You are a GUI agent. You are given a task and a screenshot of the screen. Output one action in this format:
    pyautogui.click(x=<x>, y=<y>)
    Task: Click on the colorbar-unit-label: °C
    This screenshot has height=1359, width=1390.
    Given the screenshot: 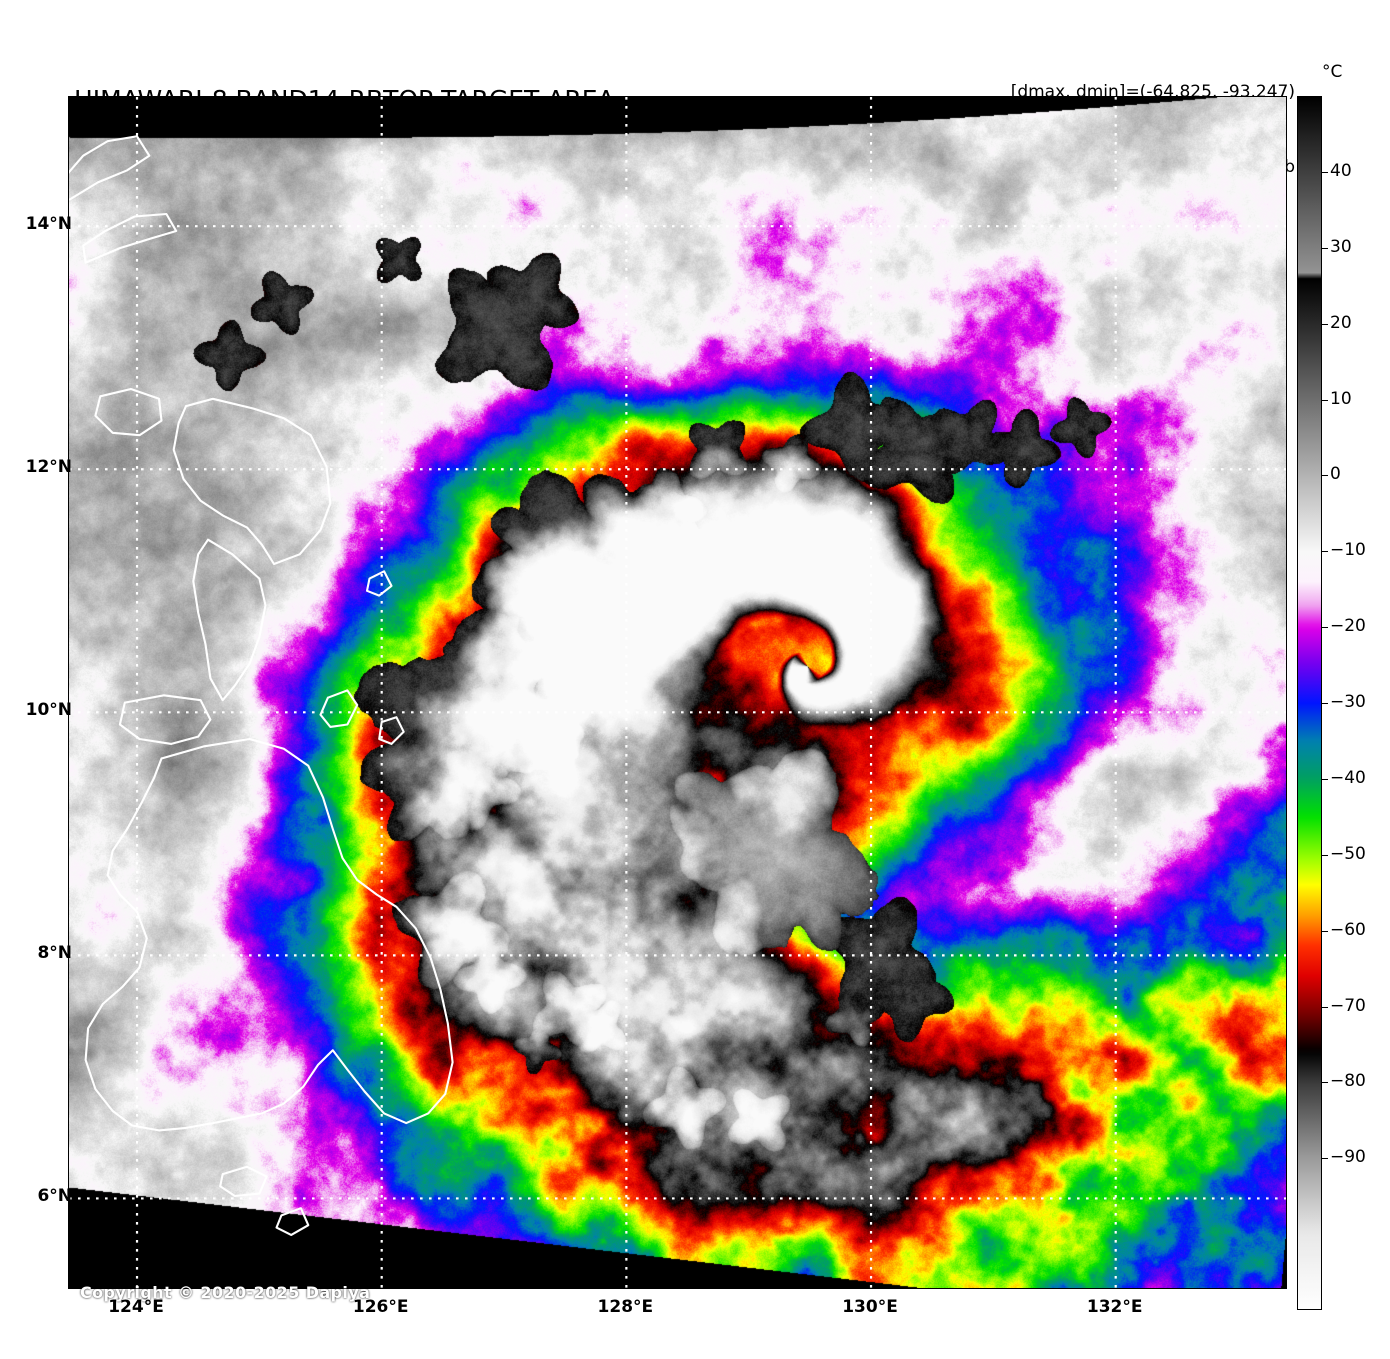 What is the action you would take?
    pyautogui.click(x=1332, y=72)
    